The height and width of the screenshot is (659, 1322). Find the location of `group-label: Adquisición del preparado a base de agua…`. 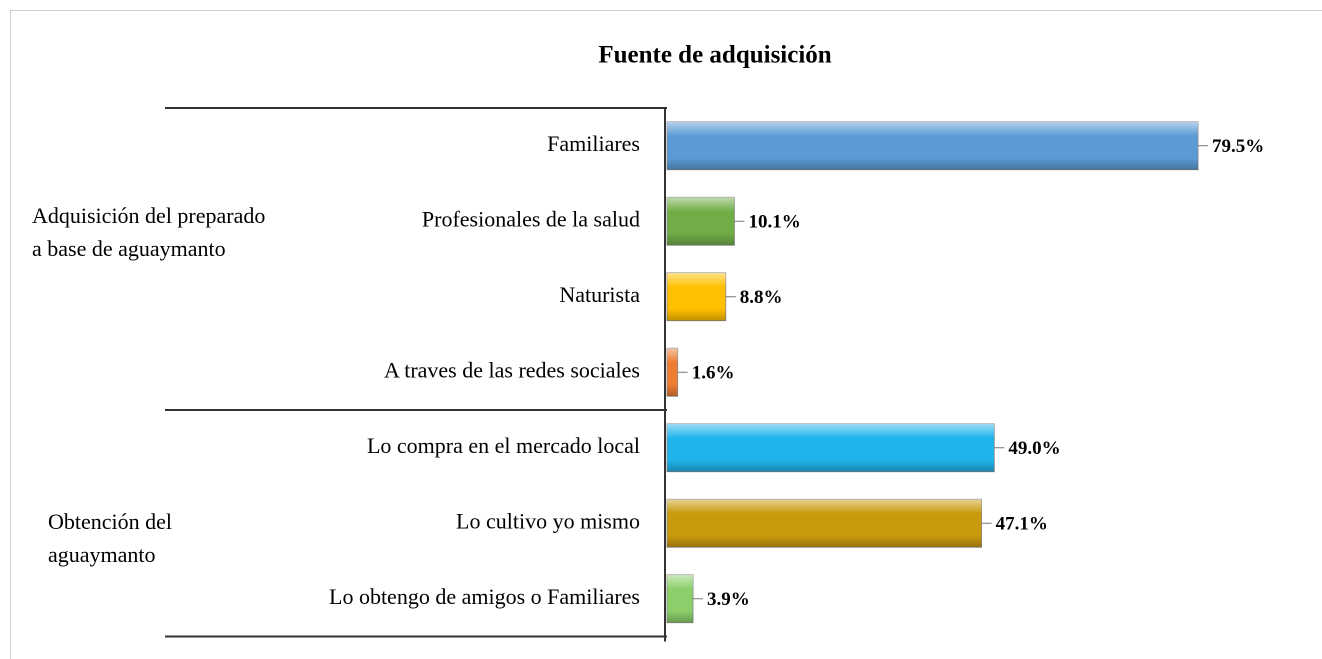

group-label: Adquisición del preparado a base de agua… is located at coordinates (149, 232).